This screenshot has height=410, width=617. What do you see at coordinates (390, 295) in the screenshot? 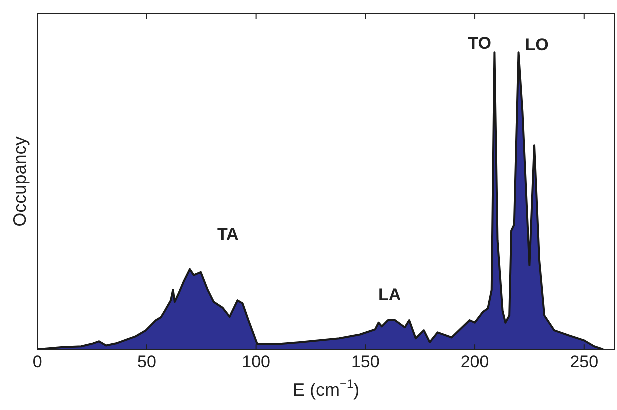
I see `annotation: LA` at bounding box center [390, 295].